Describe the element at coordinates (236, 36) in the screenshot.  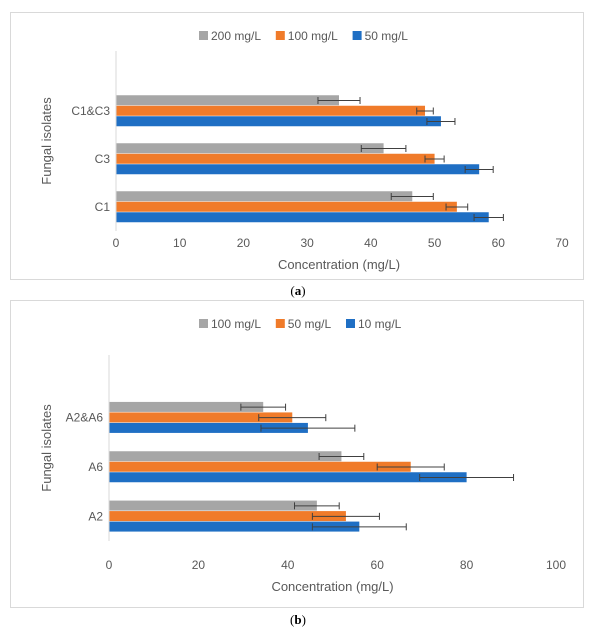
I see `legend-label: 200 mg/L` at that location.